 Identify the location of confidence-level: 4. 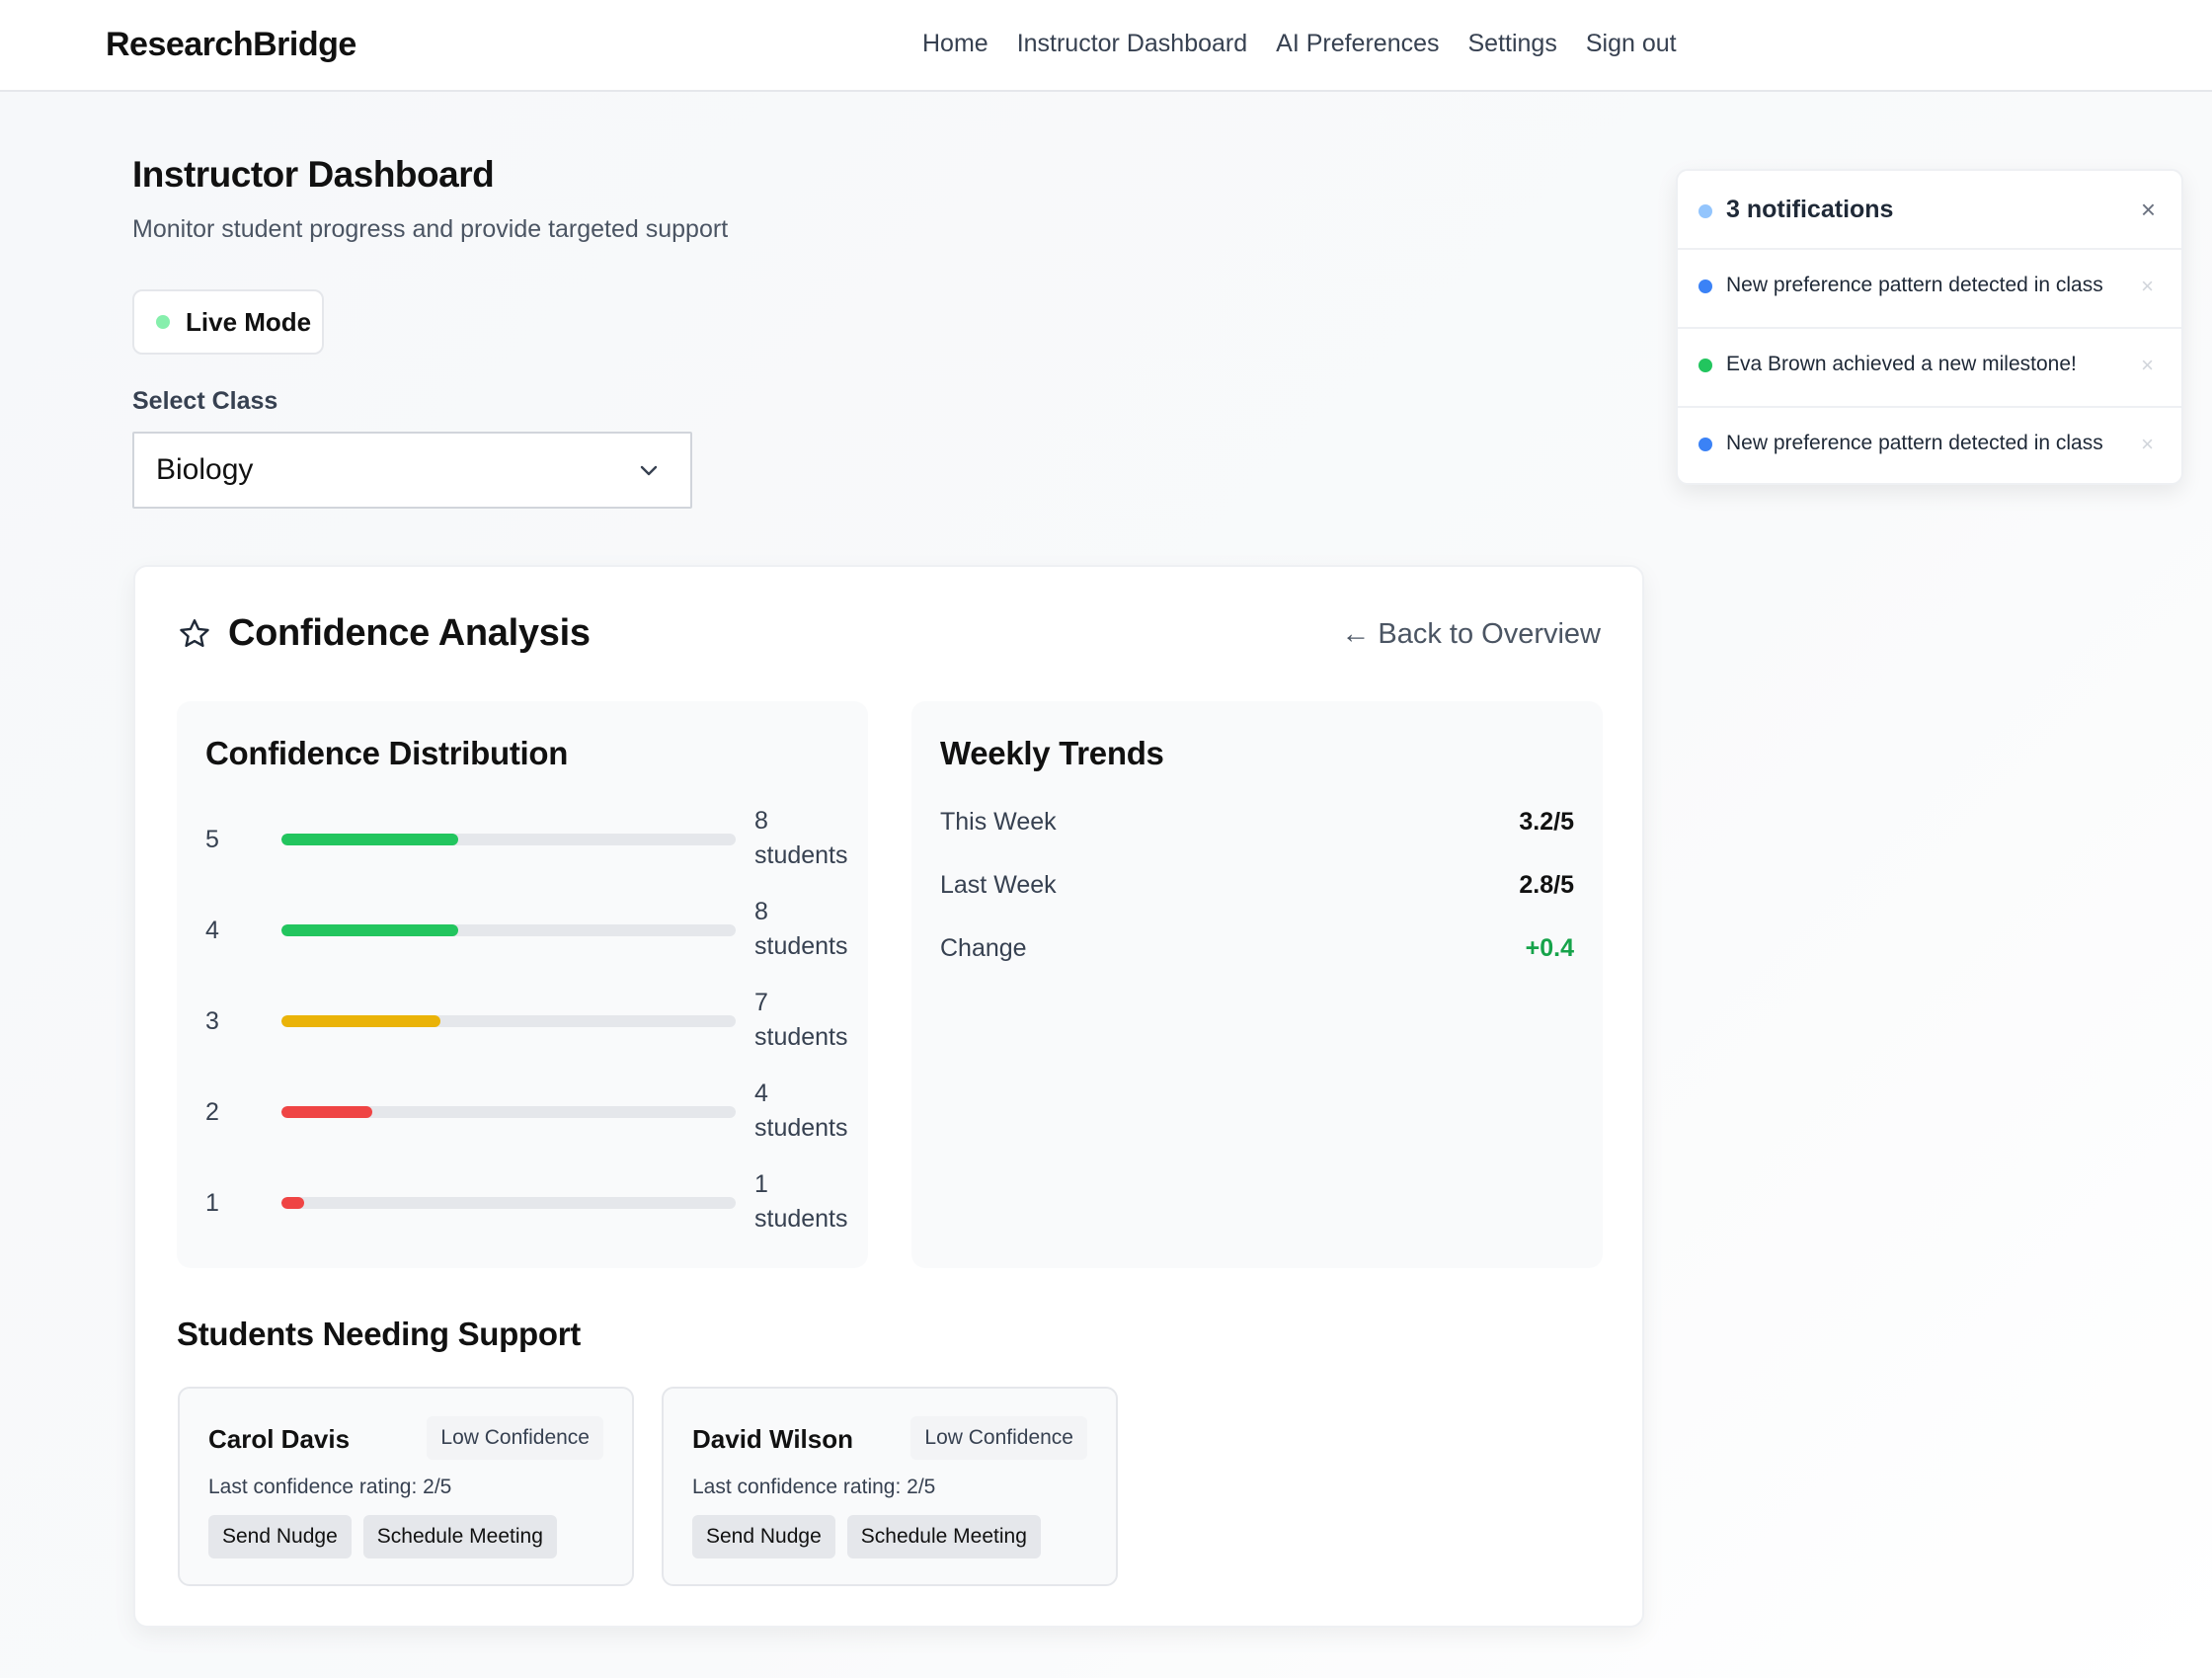
(212, 931).